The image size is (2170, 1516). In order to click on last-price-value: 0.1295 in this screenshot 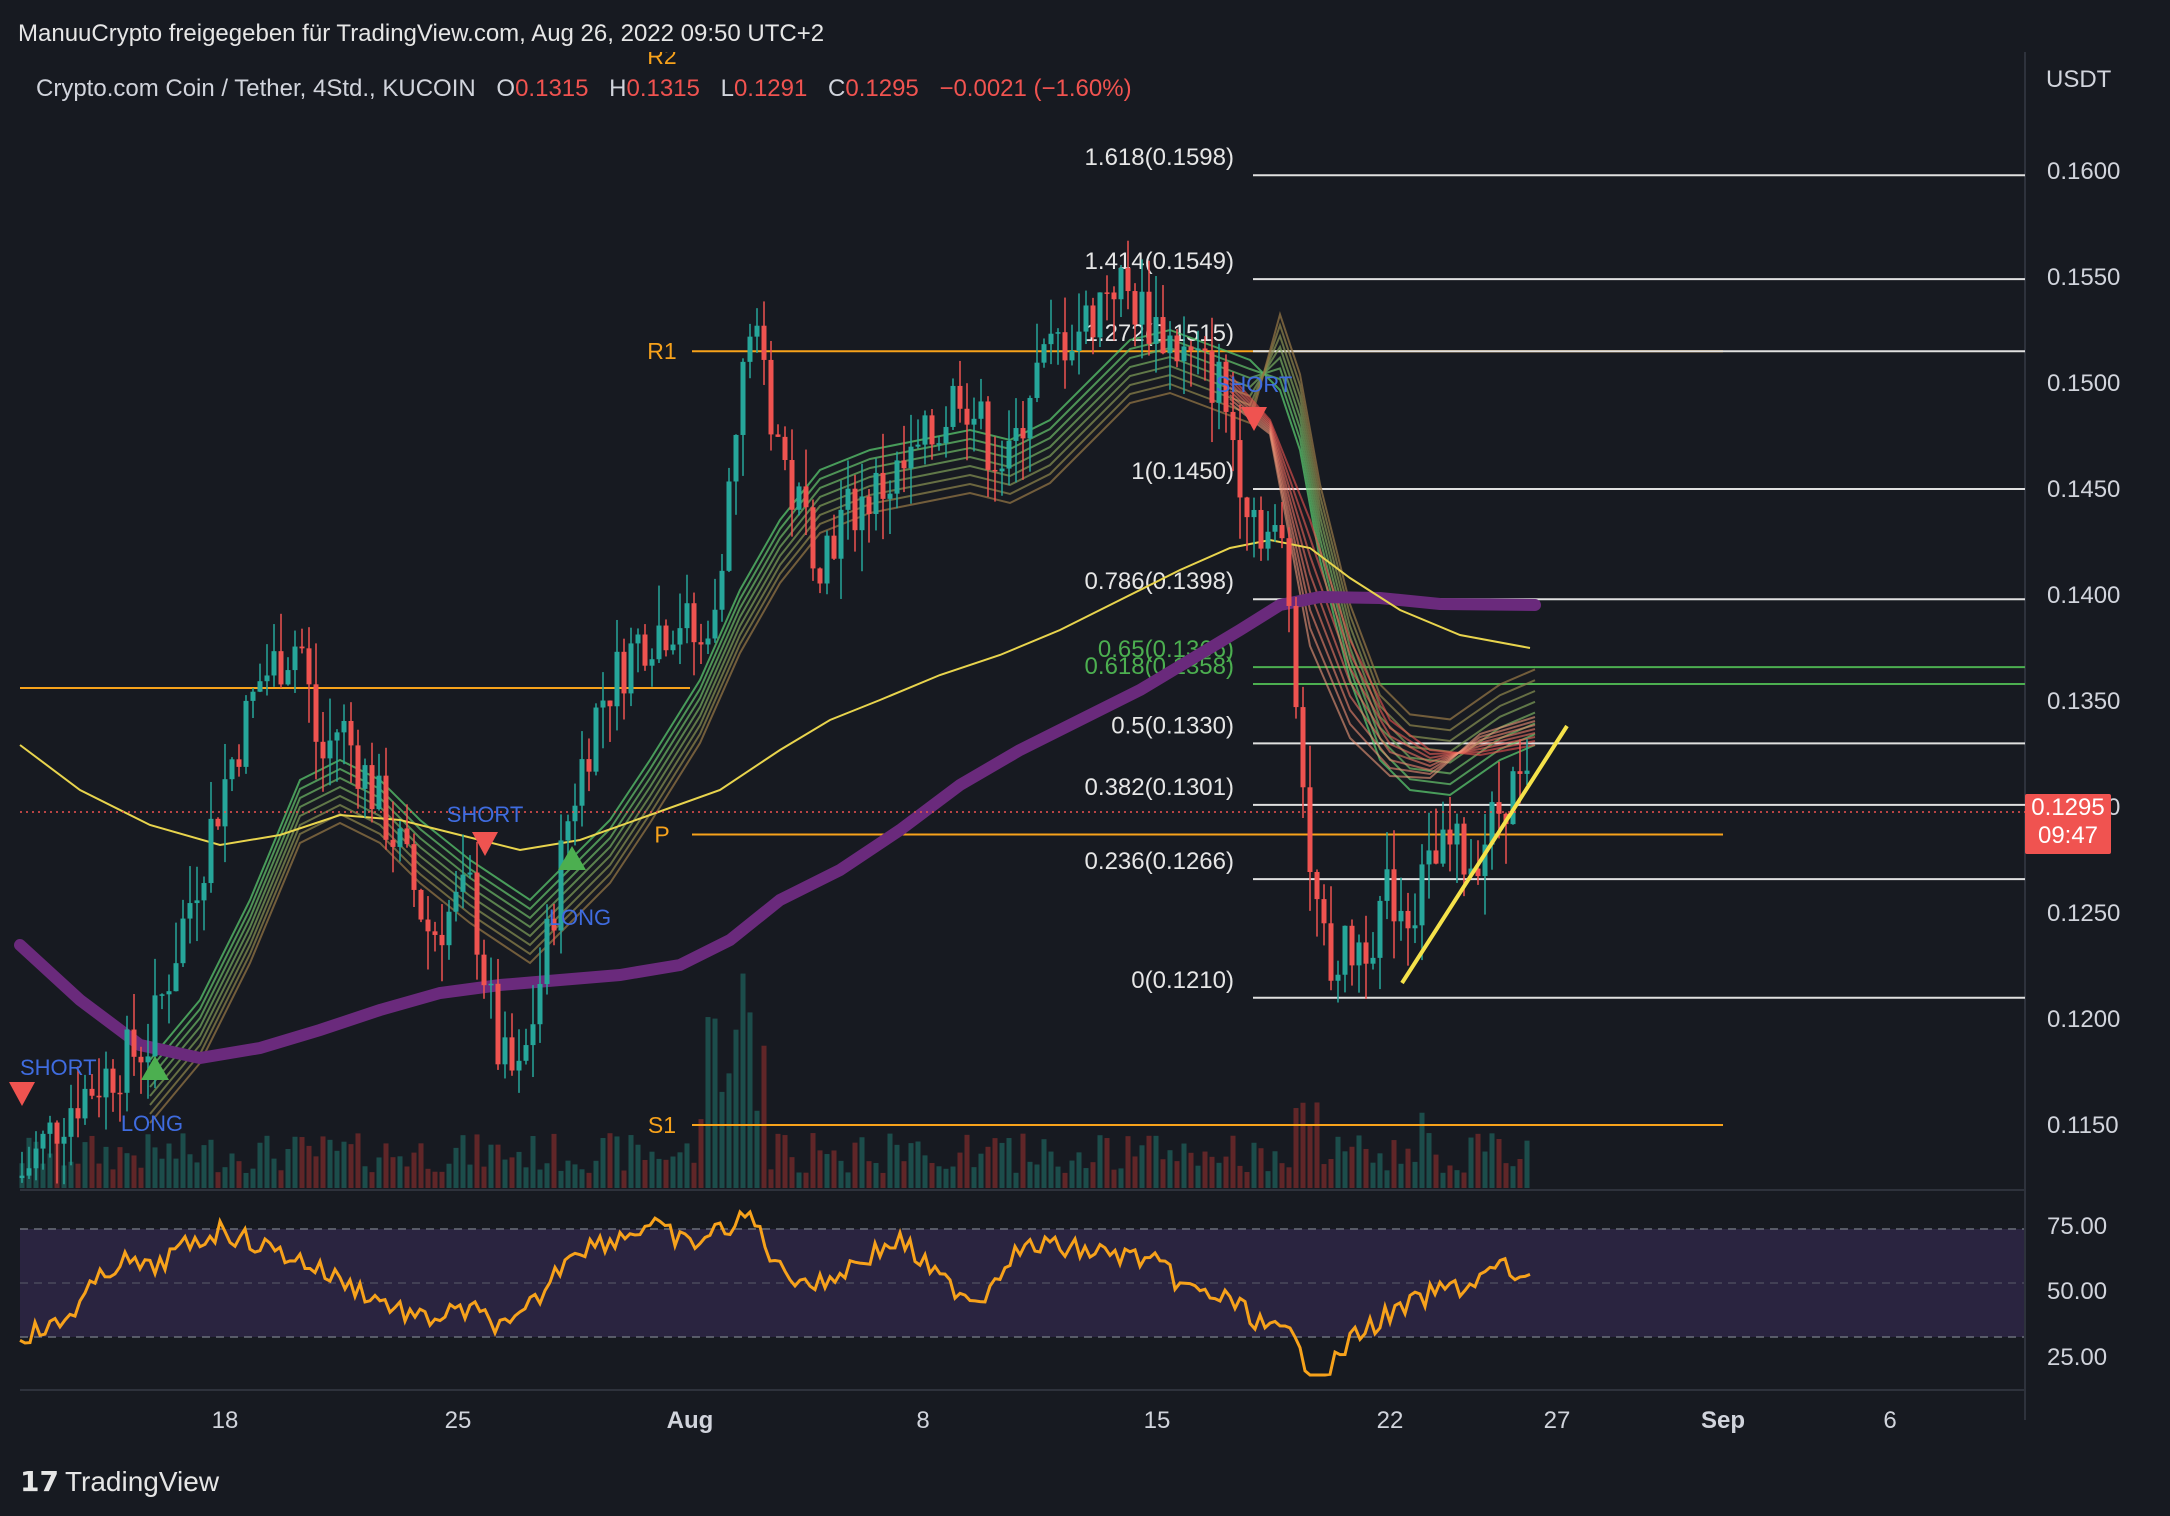, I will do `click(2068, 807)`.